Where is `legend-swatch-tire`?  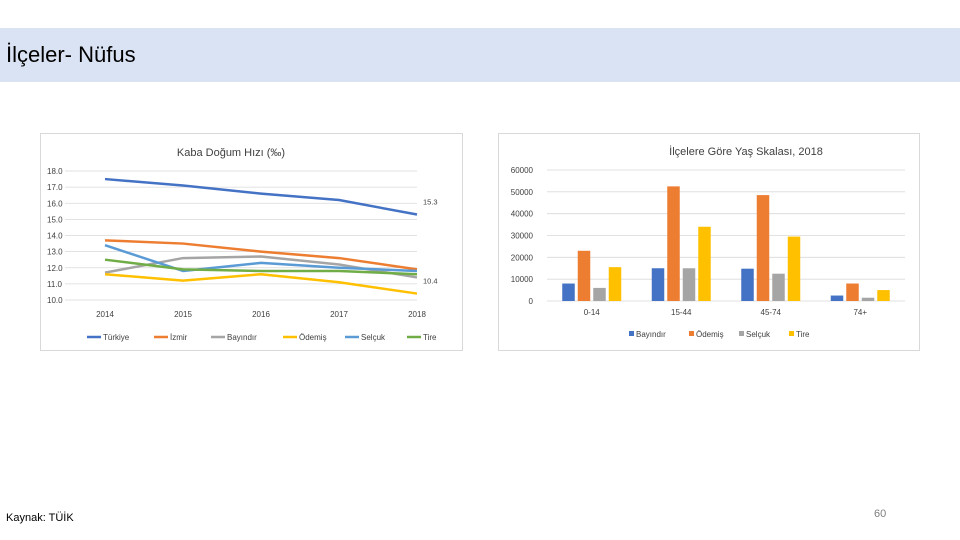 legend-swatch-tire is located at coordinates (791, 333).